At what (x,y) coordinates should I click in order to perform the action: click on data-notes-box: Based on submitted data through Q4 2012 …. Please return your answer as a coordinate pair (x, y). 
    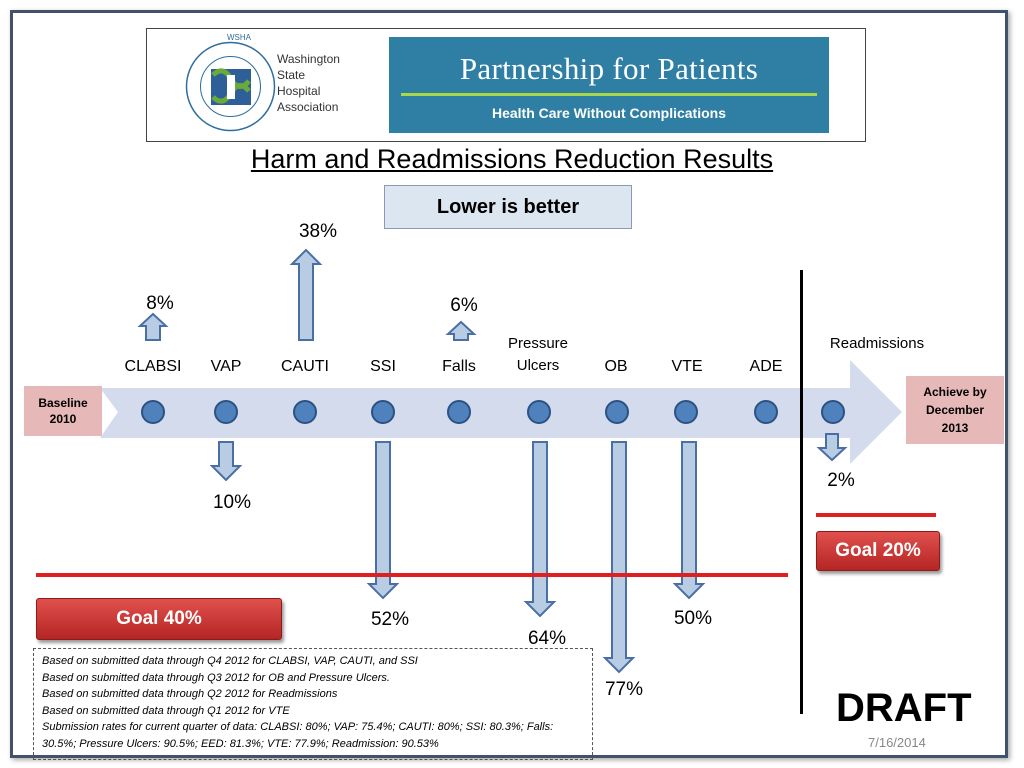
    Looking at the image, I should click on (313, 704).